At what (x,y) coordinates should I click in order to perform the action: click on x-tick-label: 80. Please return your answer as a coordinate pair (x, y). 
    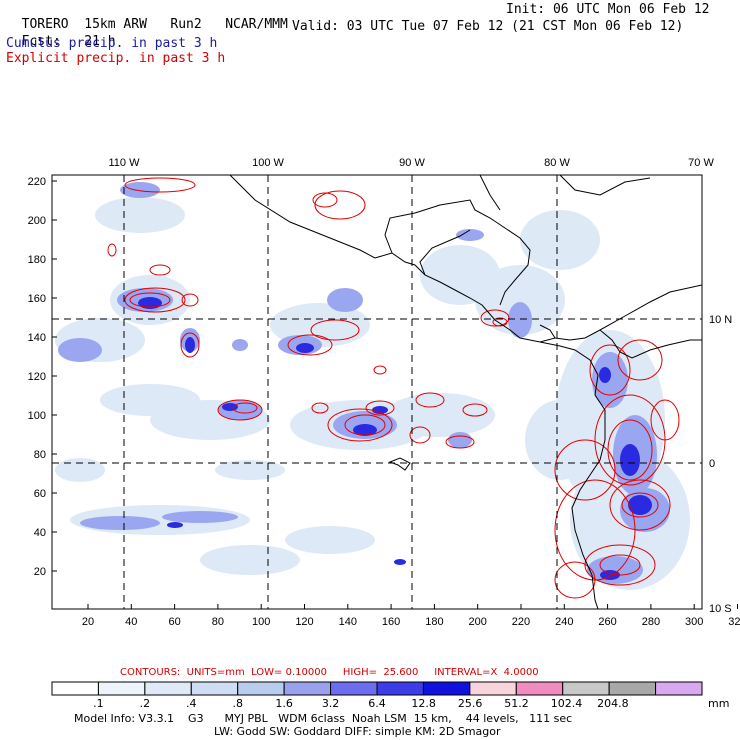
    Looking at the image, I should click on (218, 622).